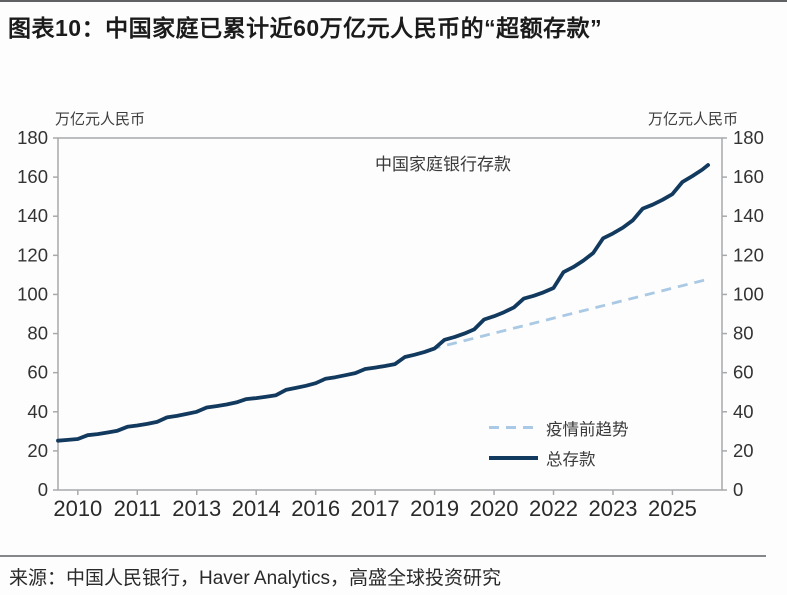 The width and height of the screenshot is (787, 595). Describe the element at coordinates (571, 459) in the screenshot. I see `legend-label-total-deposits: 总存款` at that location.